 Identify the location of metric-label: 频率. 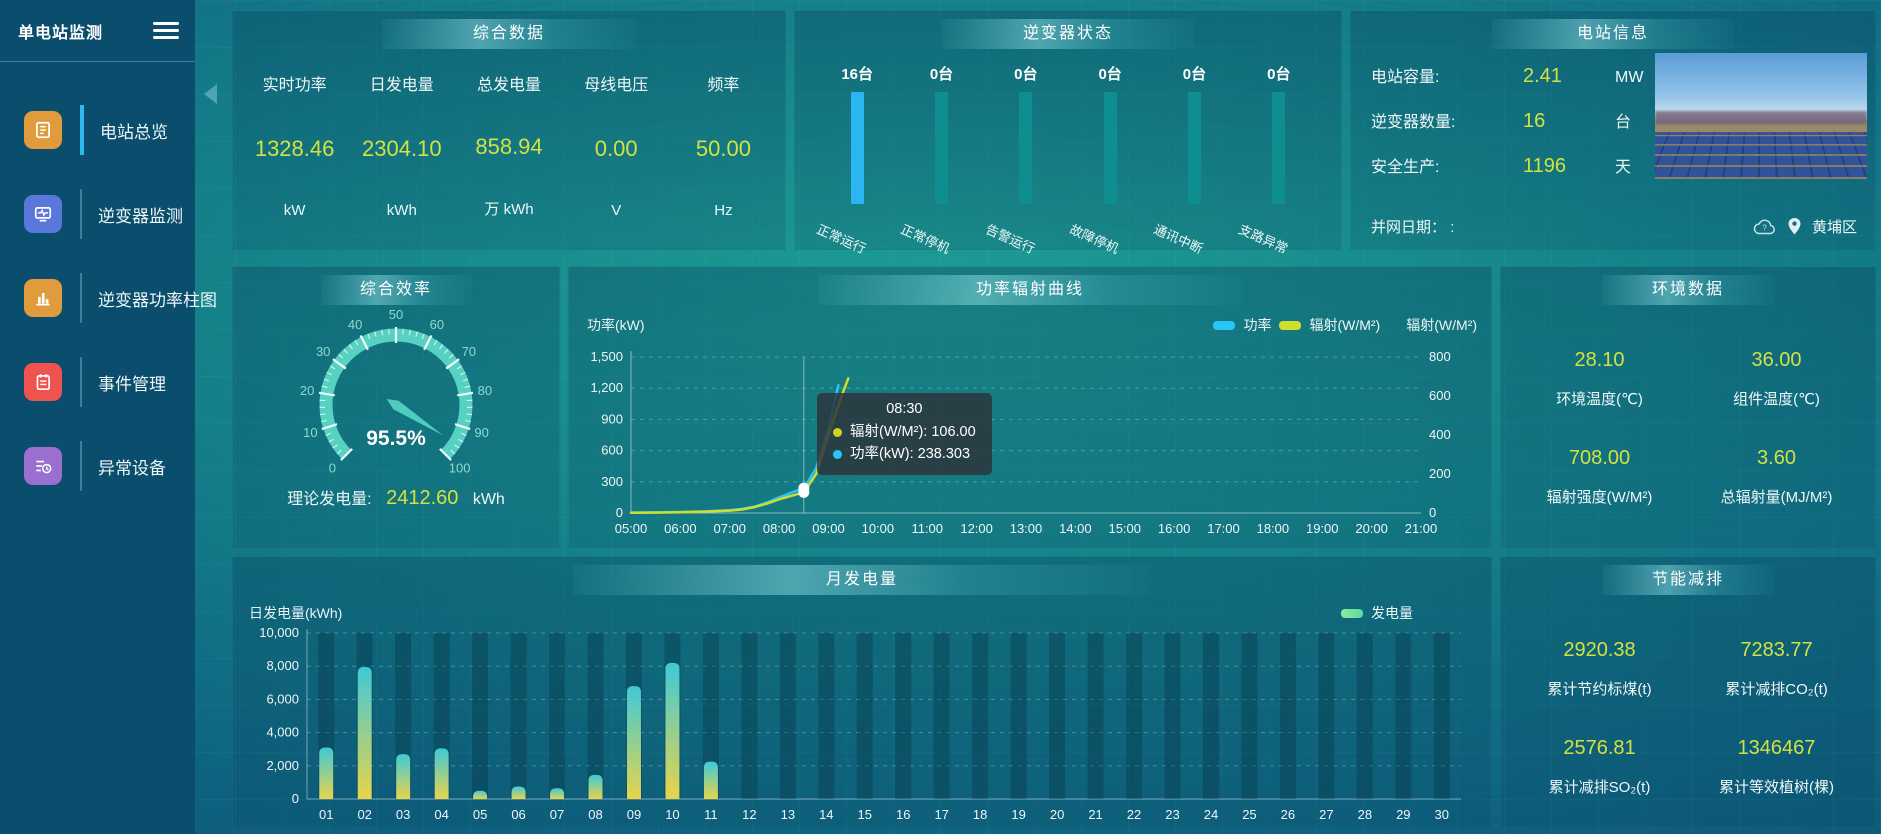
(723, 85).